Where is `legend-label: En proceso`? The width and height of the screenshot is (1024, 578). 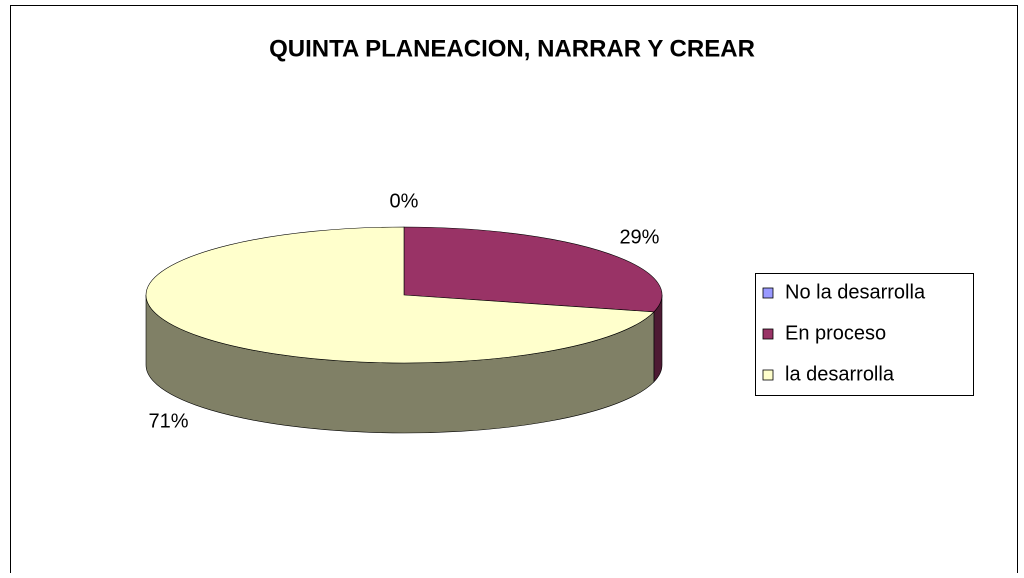 legend-label: En proceso is located at coordinates (835, 333).